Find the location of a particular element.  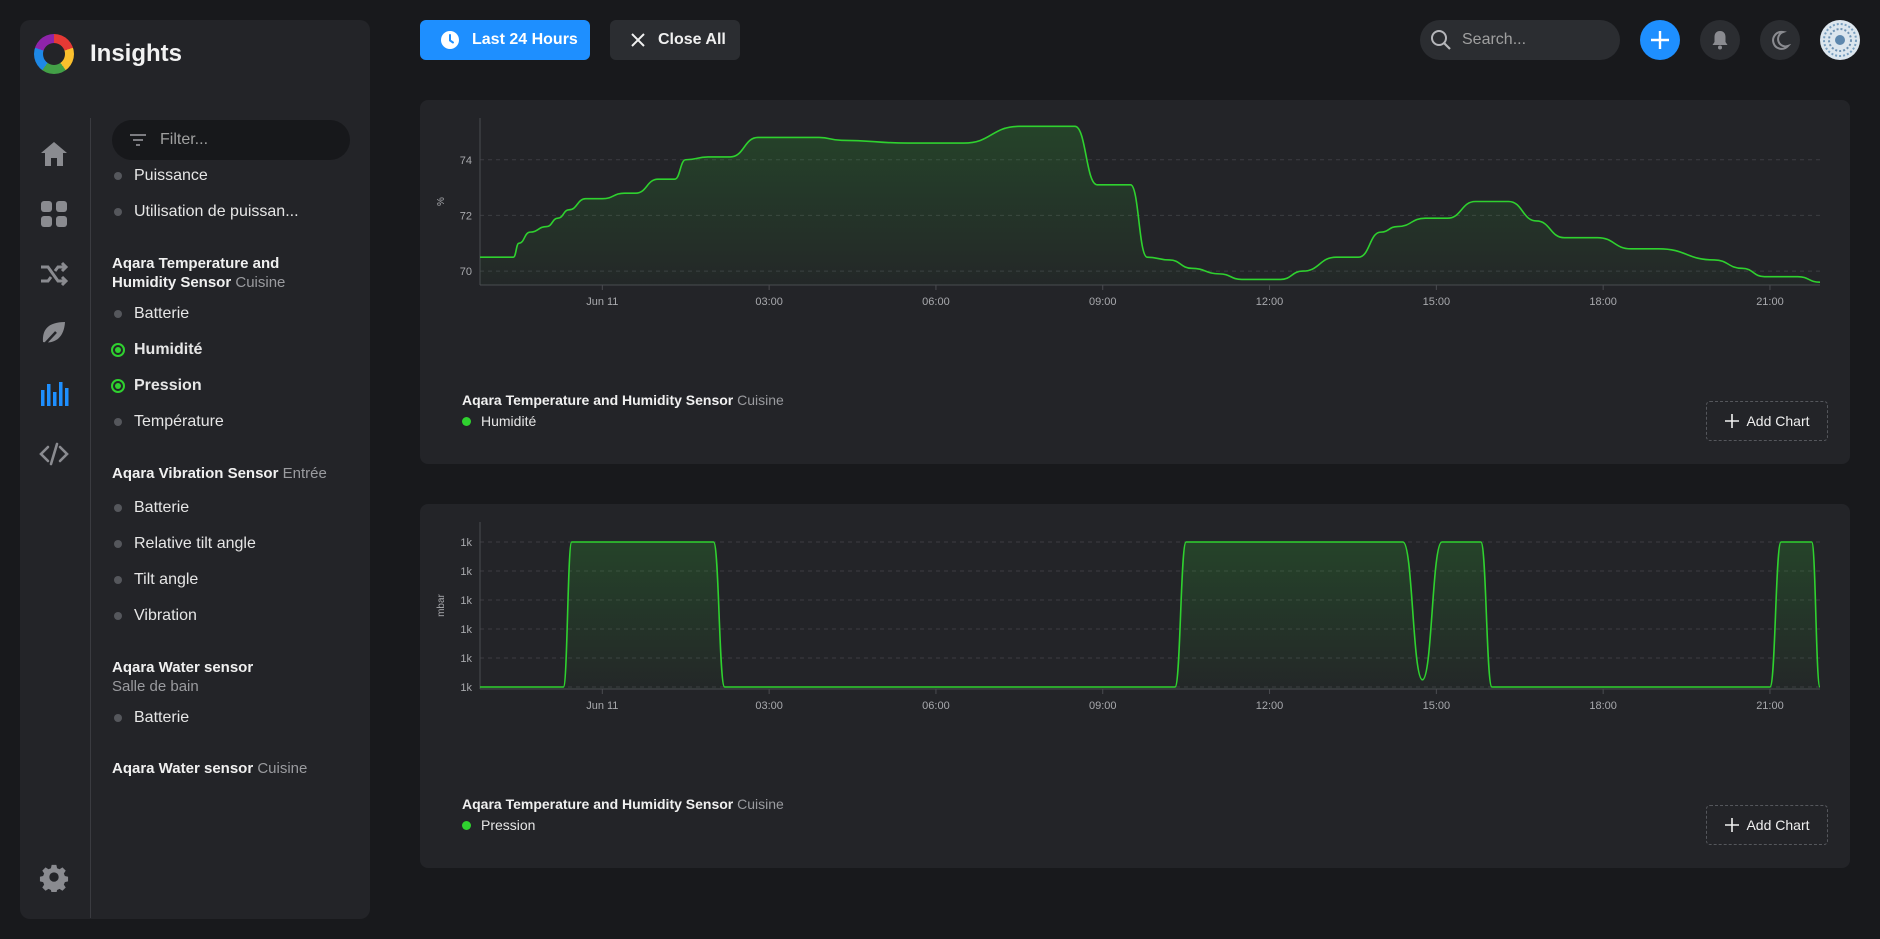

automation-icon is located at coordinates (54, 274).